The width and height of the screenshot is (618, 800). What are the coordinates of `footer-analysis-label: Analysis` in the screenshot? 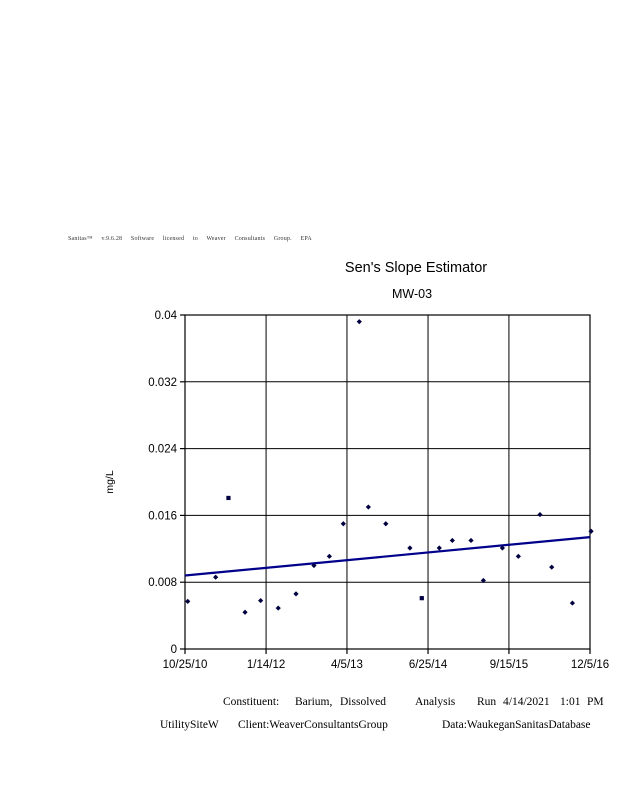 It's located at (435, 702).